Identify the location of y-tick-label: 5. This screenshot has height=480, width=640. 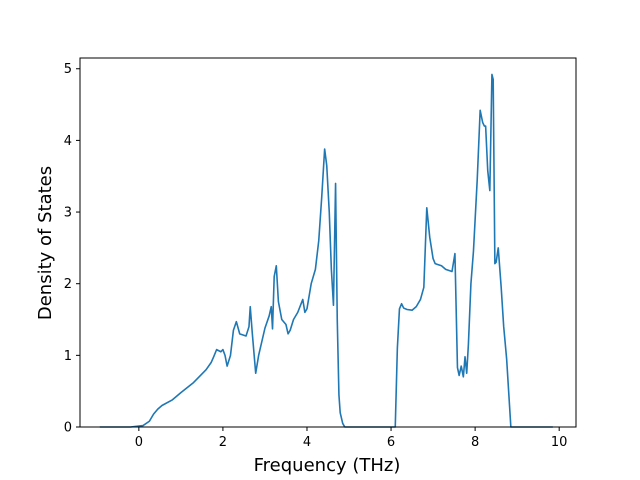
(68, 69).